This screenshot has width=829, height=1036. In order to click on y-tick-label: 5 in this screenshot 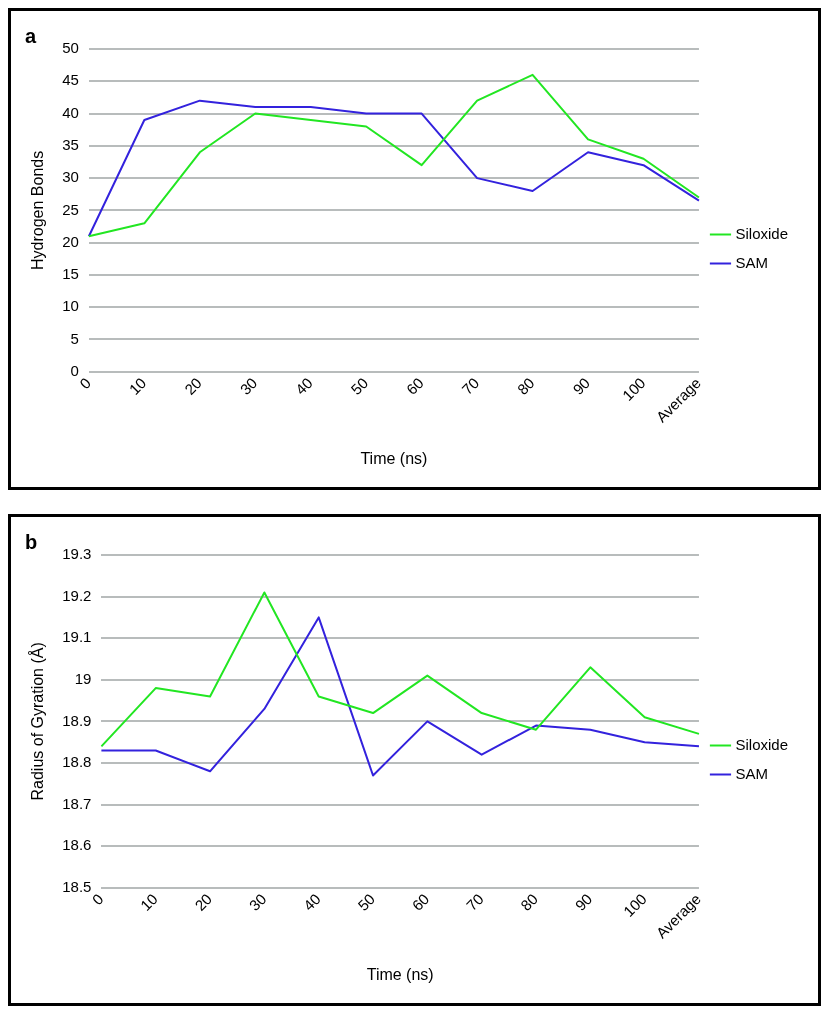, I will do `click(74, 338)`.